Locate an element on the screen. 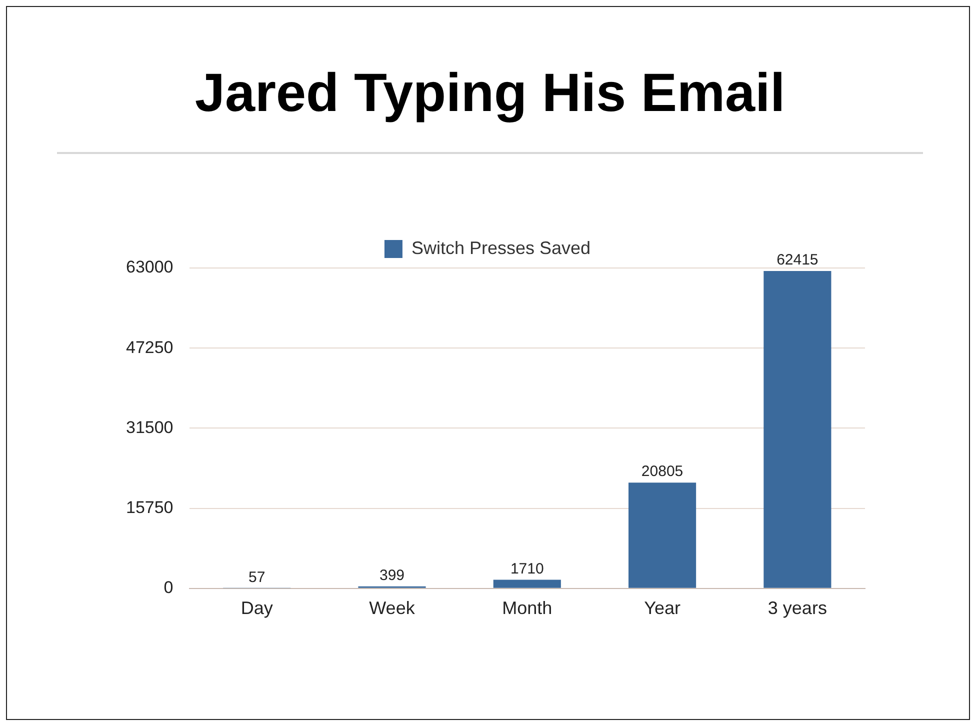  y-tick-label: 15750 is located at coordinates (150, 507).